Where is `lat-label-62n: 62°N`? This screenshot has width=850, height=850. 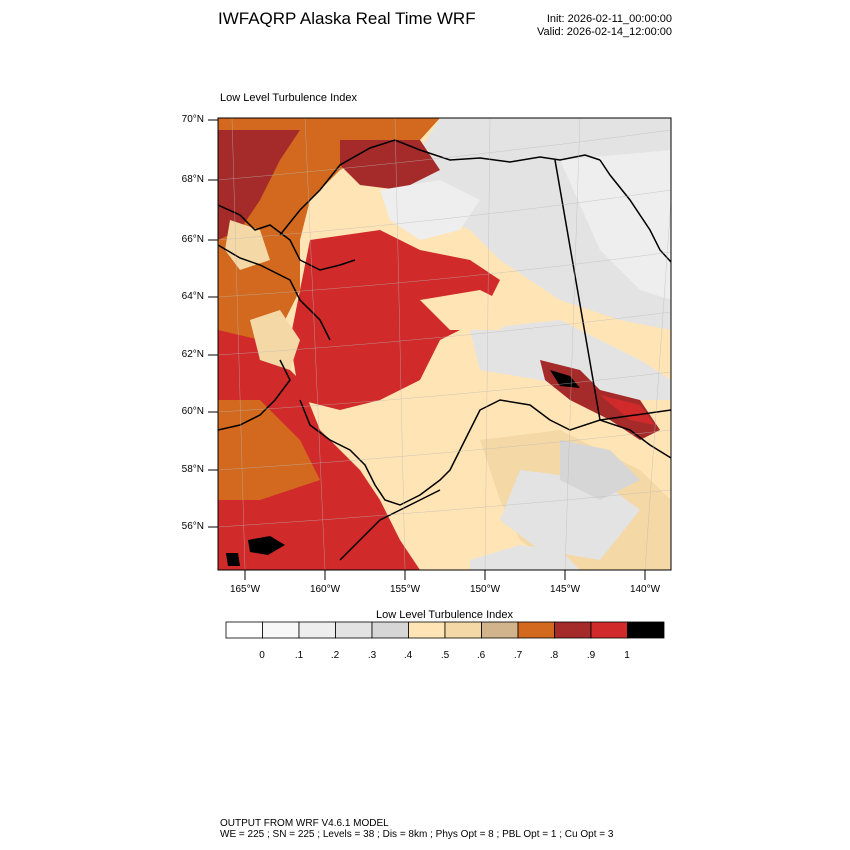 lat-label-62n: 62°N is located at coordinates (192, 354).